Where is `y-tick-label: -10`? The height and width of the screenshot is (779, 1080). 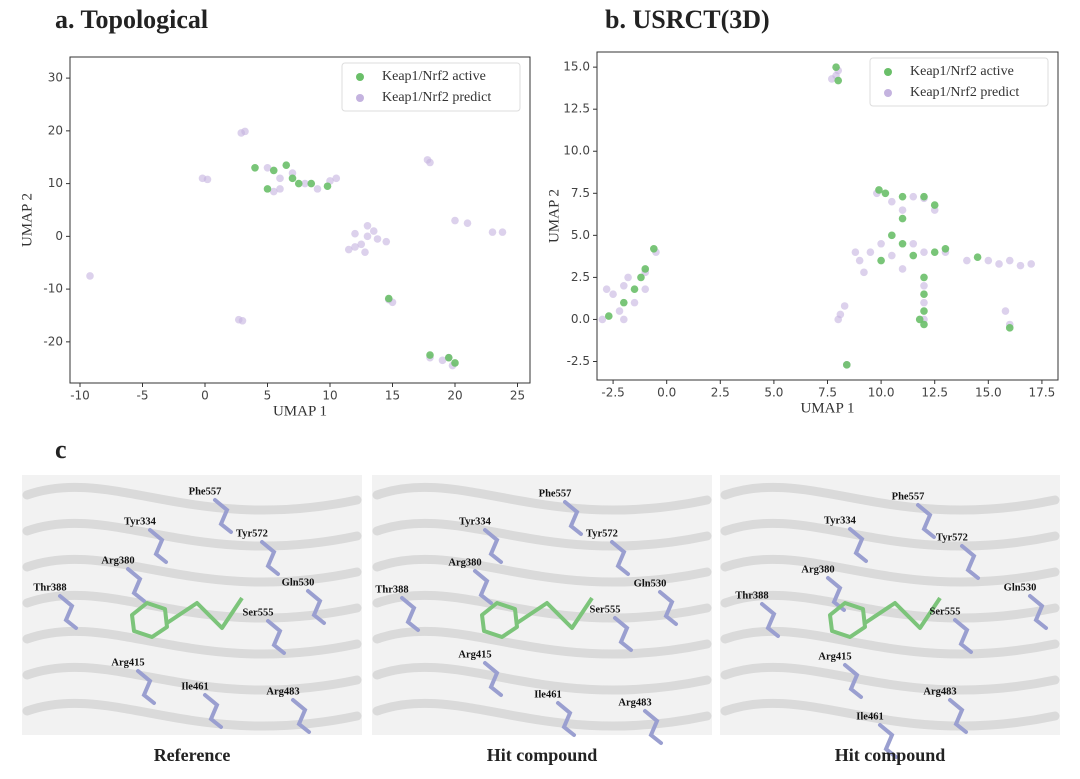 y-tick-label: -10 is located at coordinates (53, 289).